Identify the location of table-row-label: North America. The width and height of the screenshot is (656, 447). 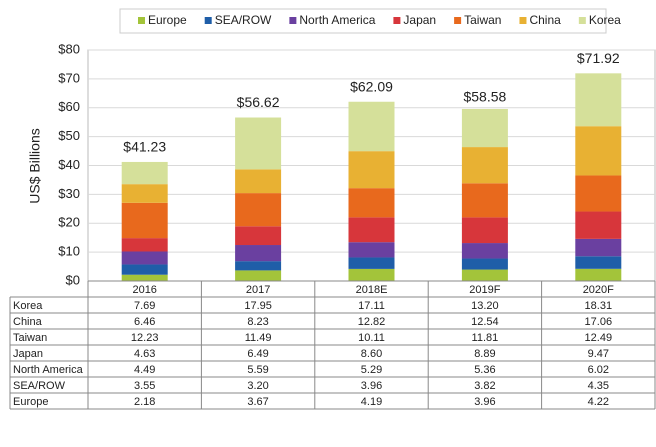
(48, 370).